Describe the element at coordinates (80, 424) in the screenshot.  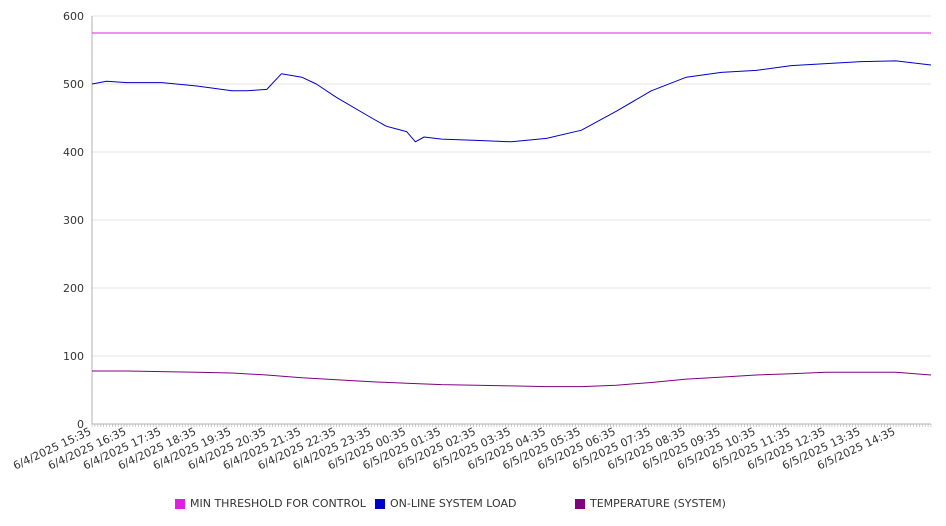
I see `y-tick-label: 0` at that location.